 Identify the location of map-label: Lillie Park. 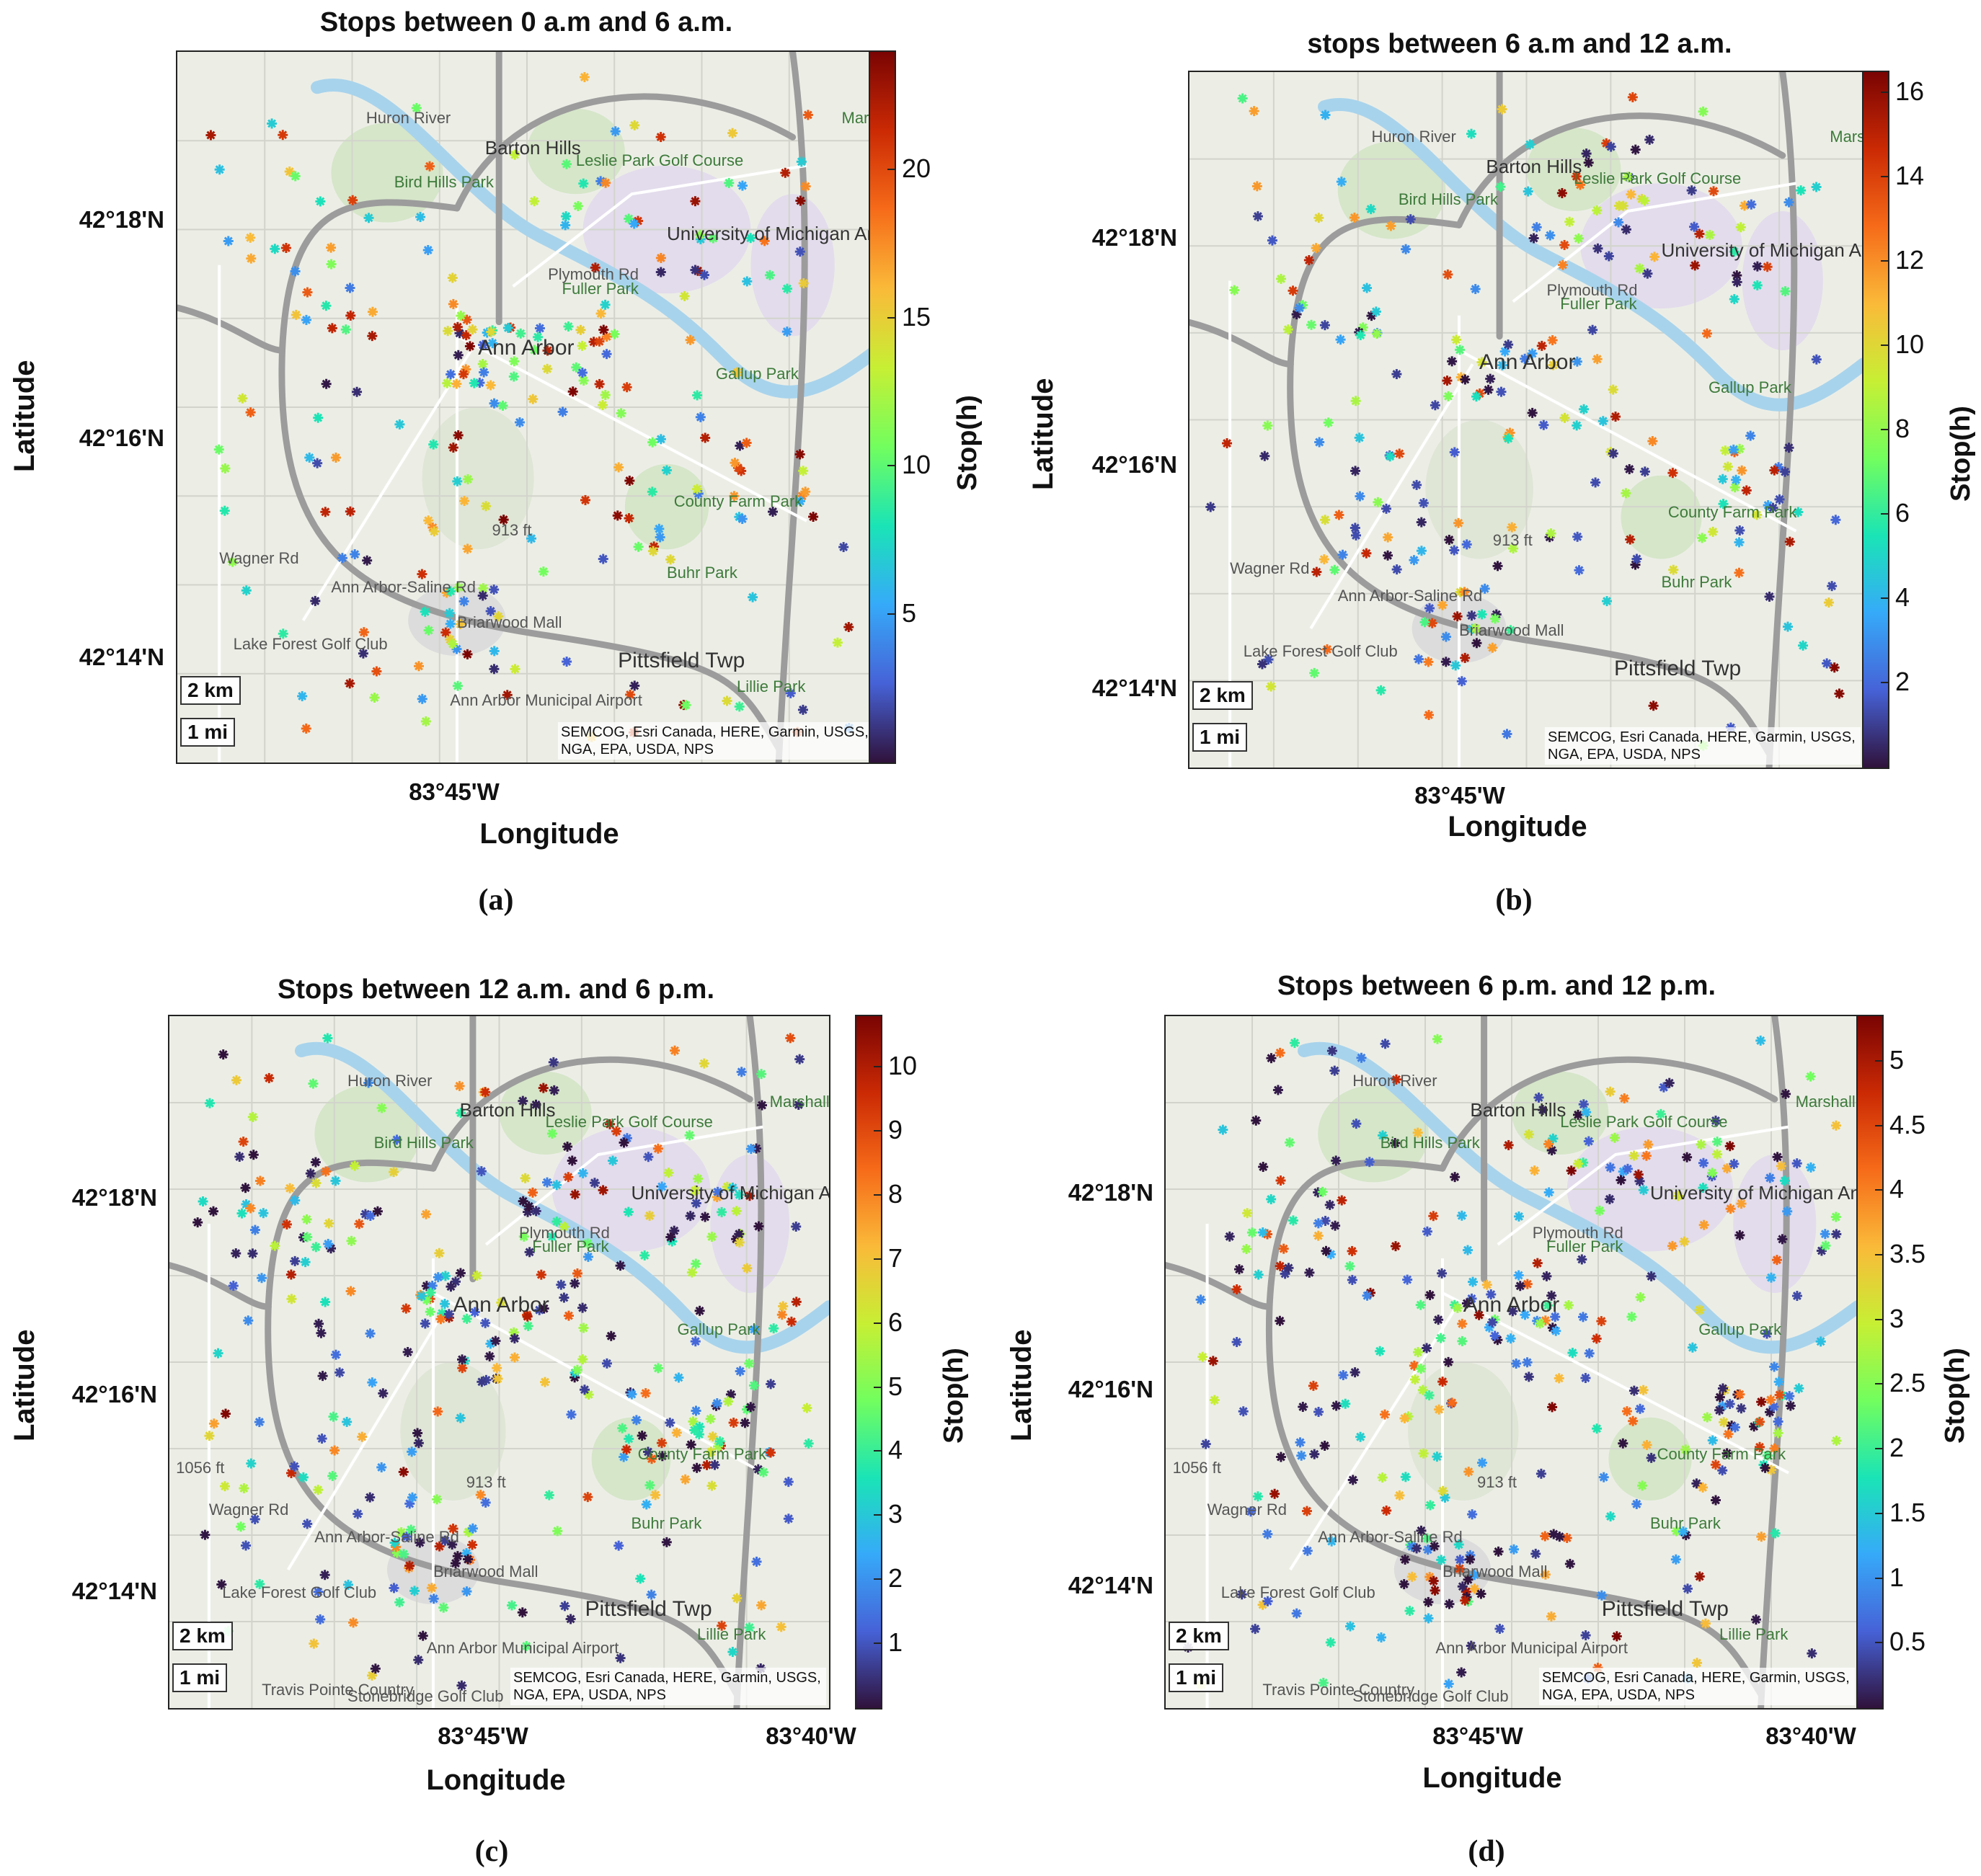
(771, 686).